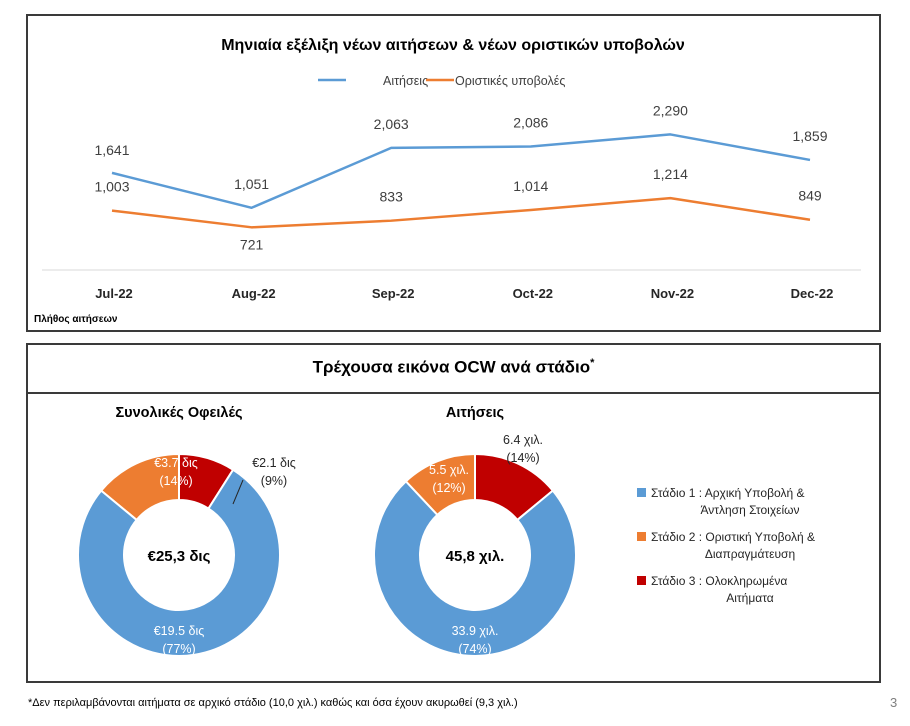 This screenshot has height=726, width=910. Describe the element at coordinates (178, 413) in the screenshot. I see `donut-title-1: Συνολικές Οφειλές` at that location.